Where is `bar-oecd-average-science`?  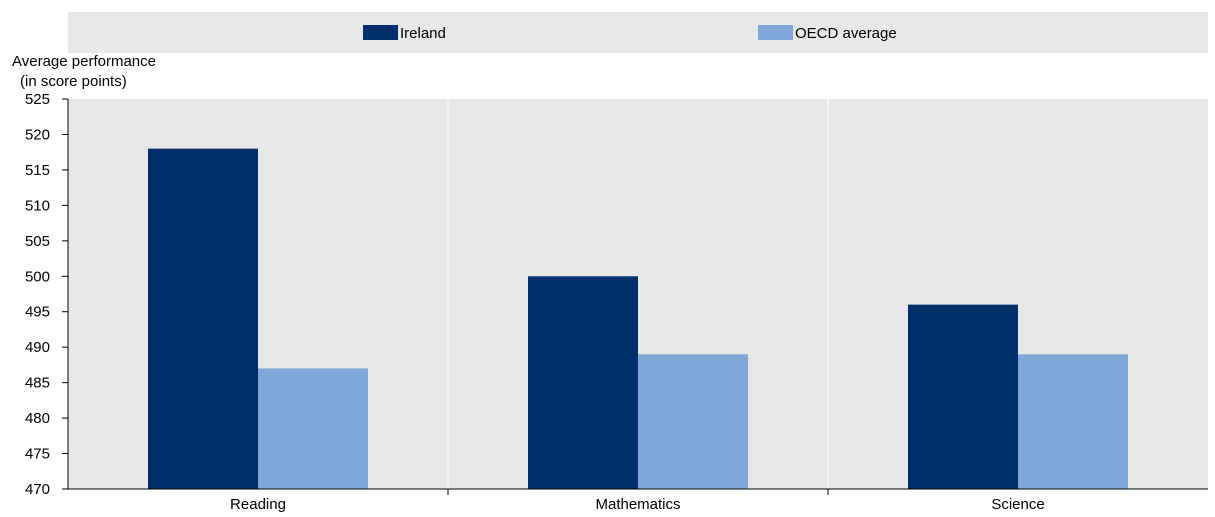
bar-oecd-average-science is located at coordinates (1073, 421).